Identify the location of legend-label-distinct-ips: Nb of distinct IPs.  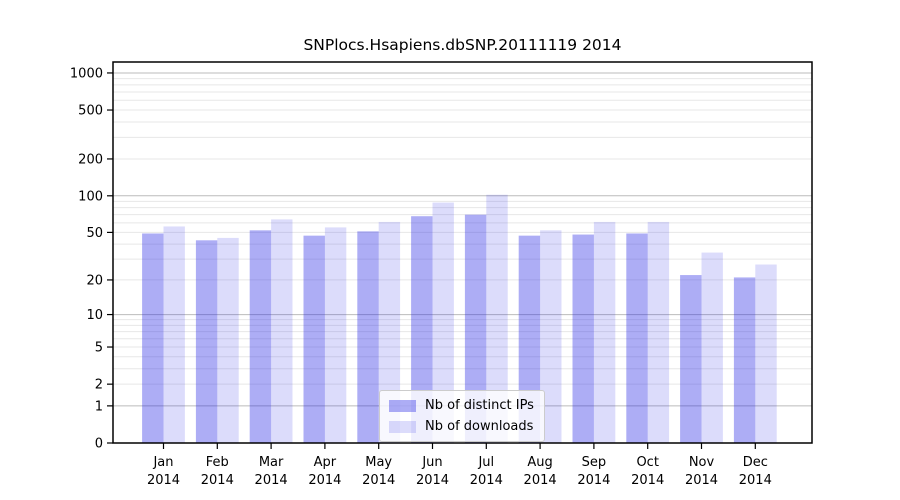
(479, 405).